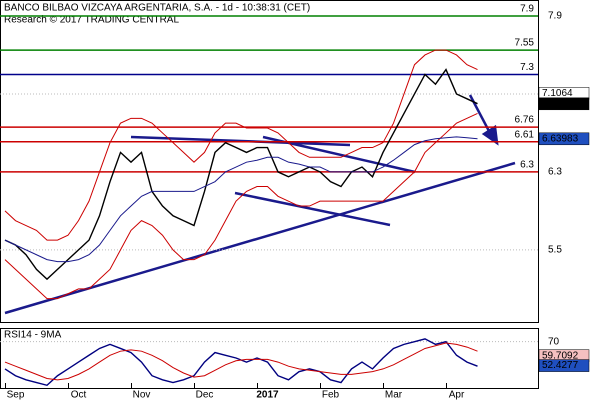  I want to click on x-tick-label: Oct, so click(79, 395).